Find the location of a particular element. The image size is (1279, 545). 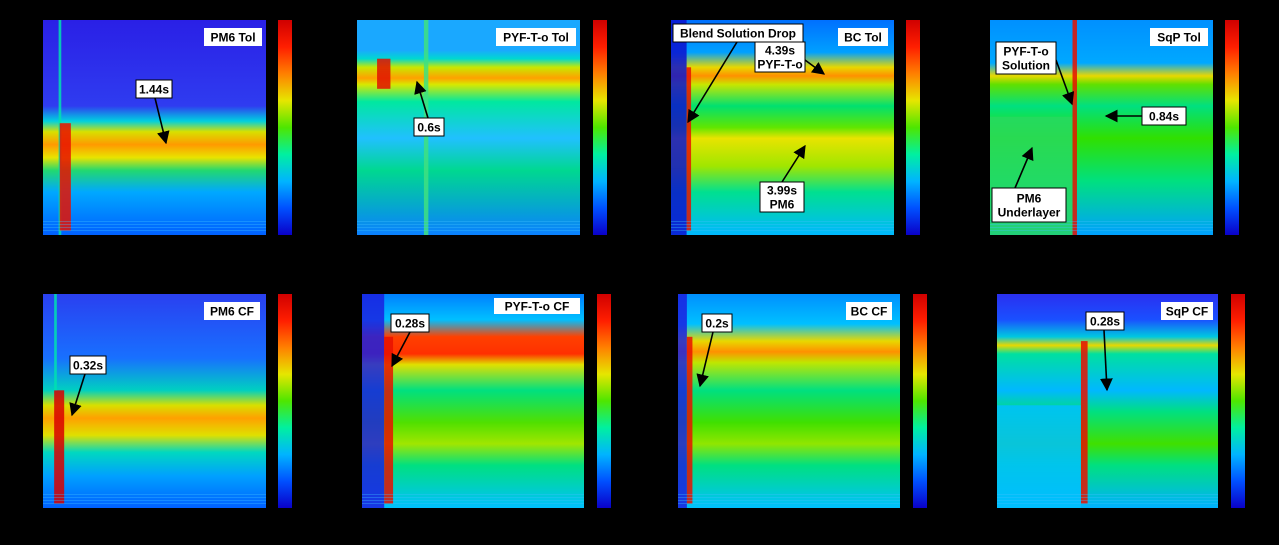

panel-title: PYF-T-o CF is located at coordinates (537, 307).